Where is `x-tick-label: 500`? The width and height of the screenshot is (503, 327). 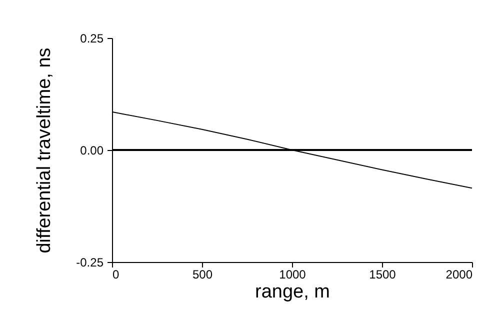 x-tick-label: 500 is located at coordinates (202, 275).